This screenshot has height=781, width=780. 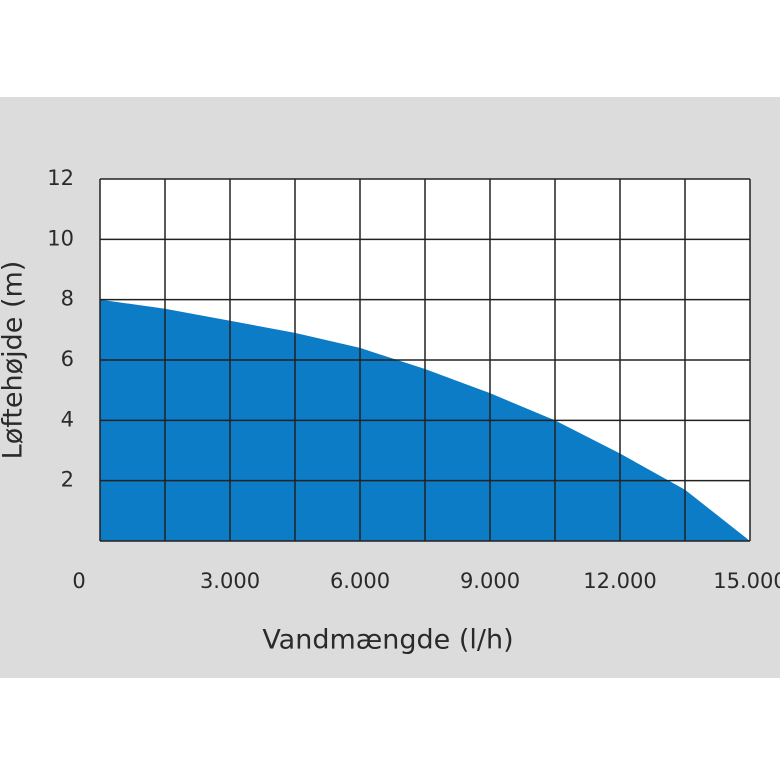 I want to click on x-tick-label: 12.000, so click(x=619, y=581).